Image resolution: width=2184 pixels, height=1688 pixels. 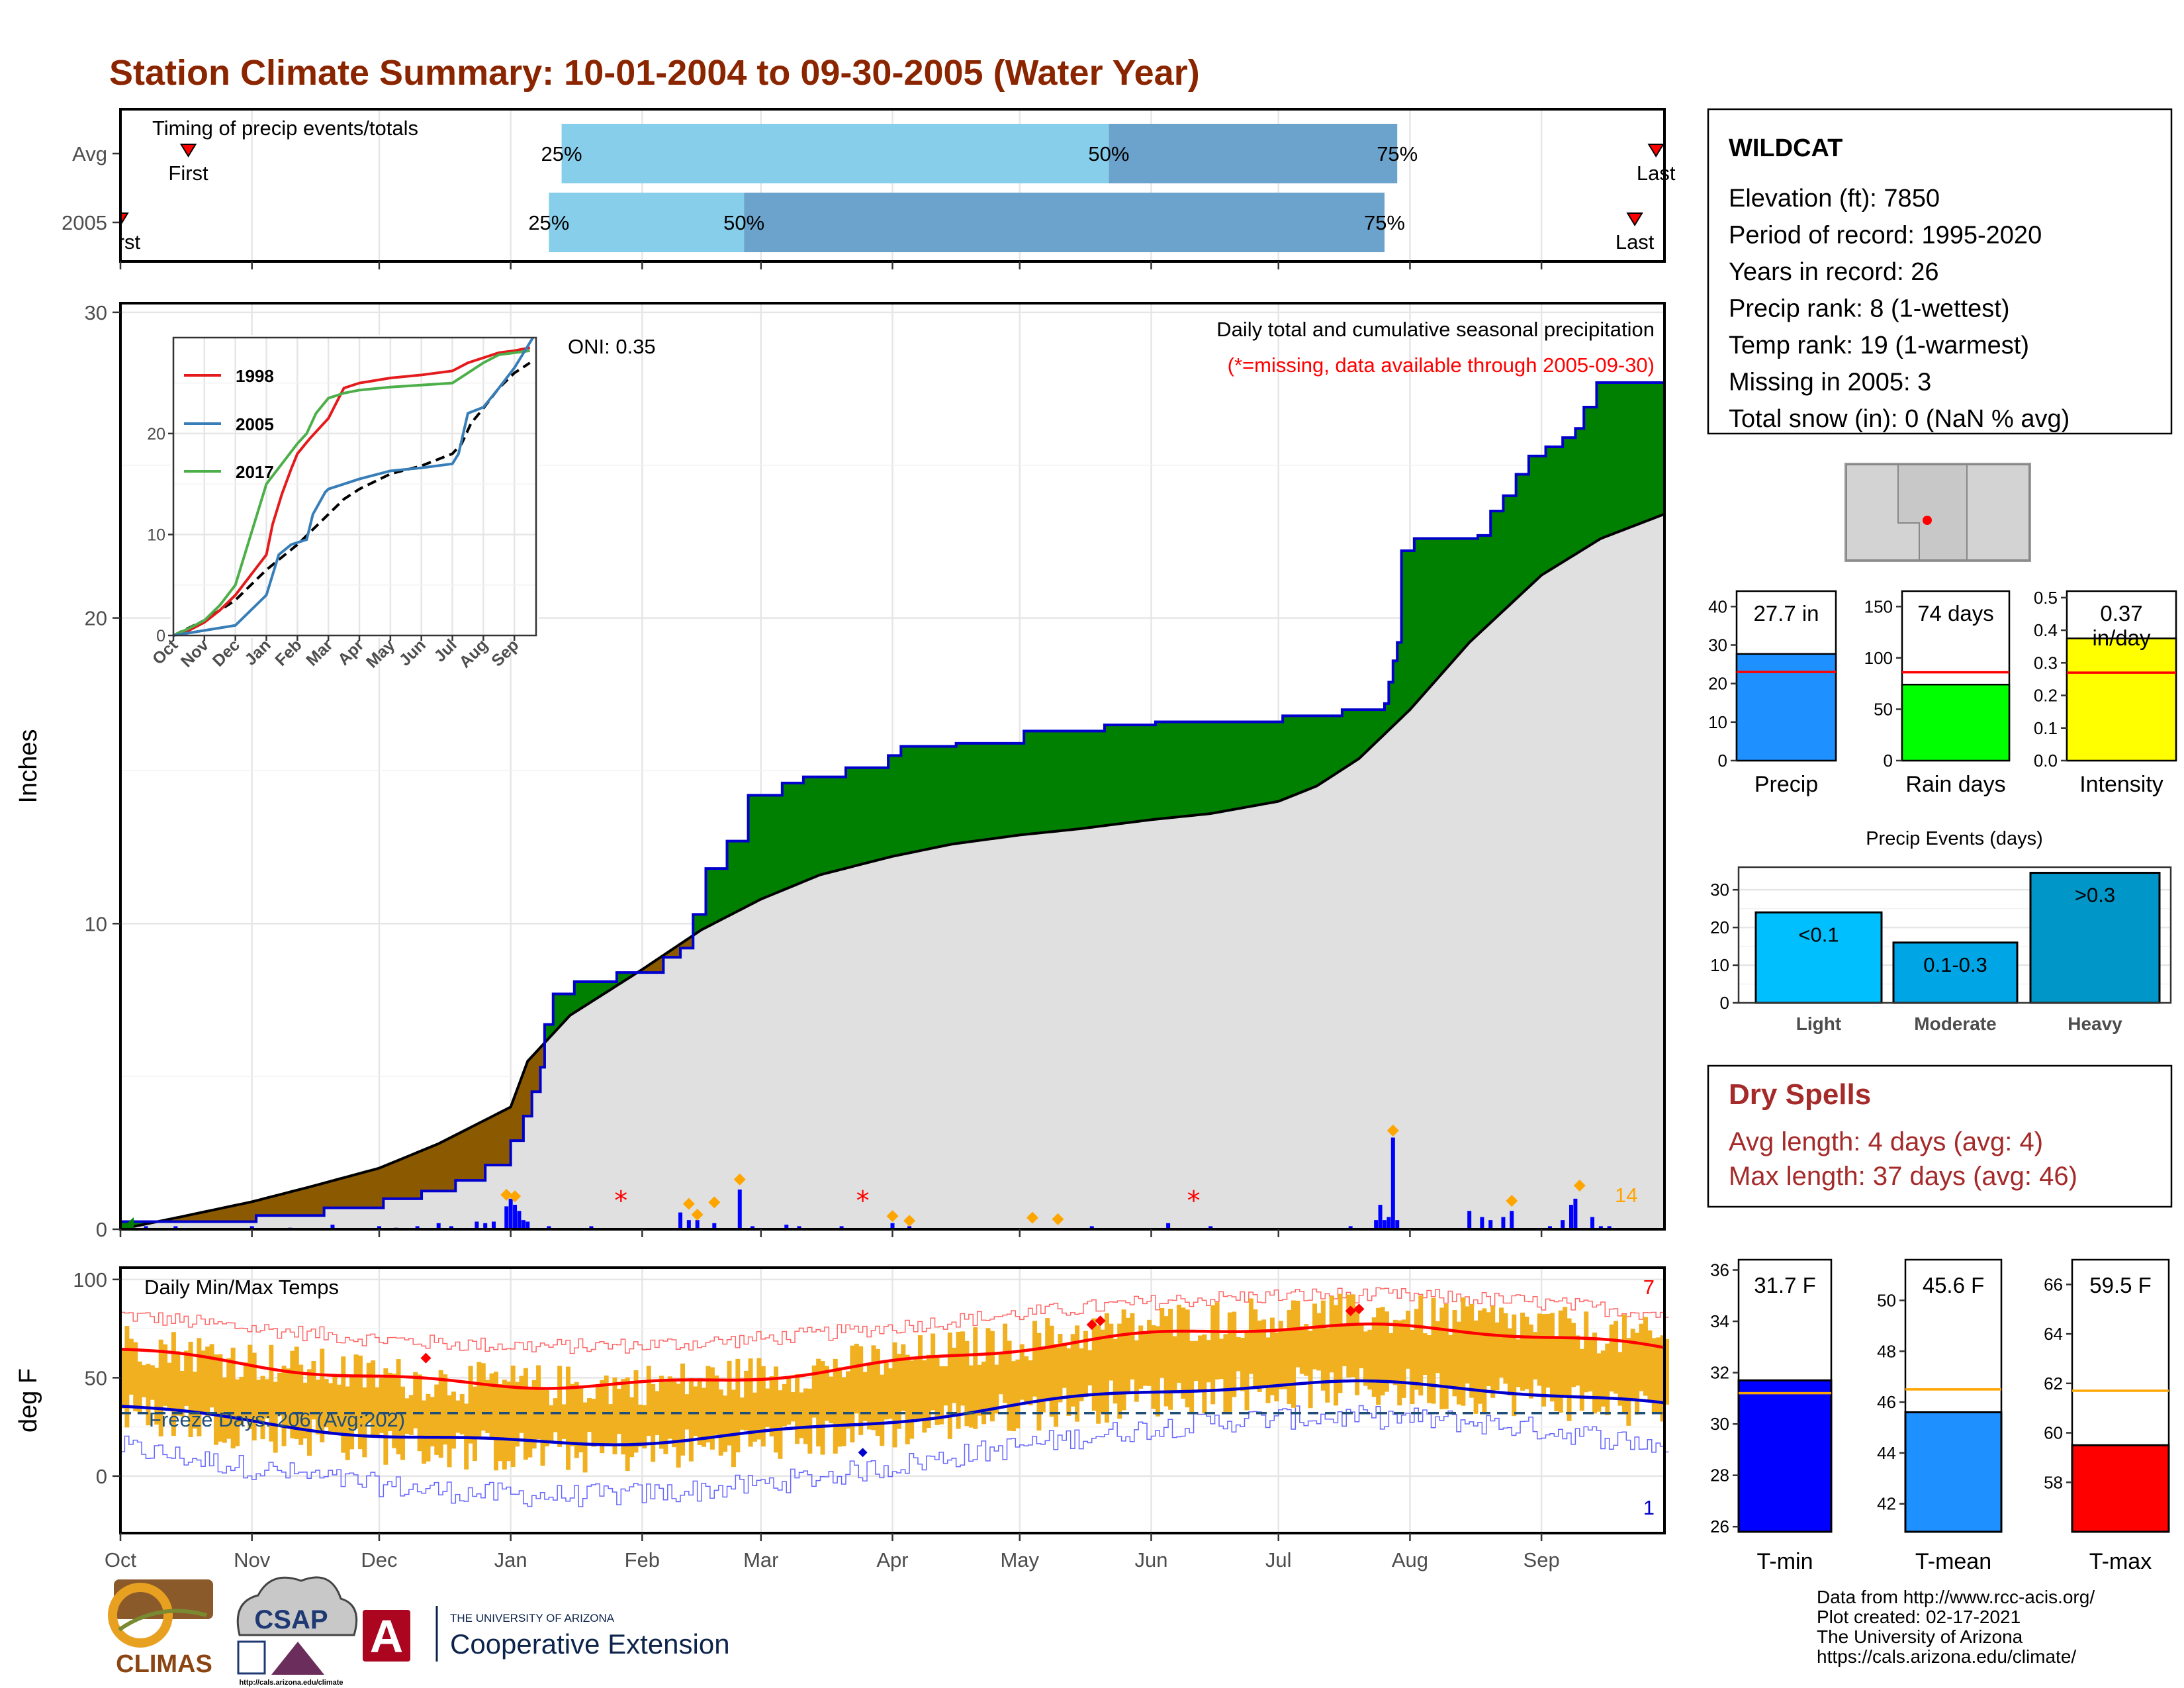 I want to click on csap-gauge-icon, so click(x=251, y=1657).